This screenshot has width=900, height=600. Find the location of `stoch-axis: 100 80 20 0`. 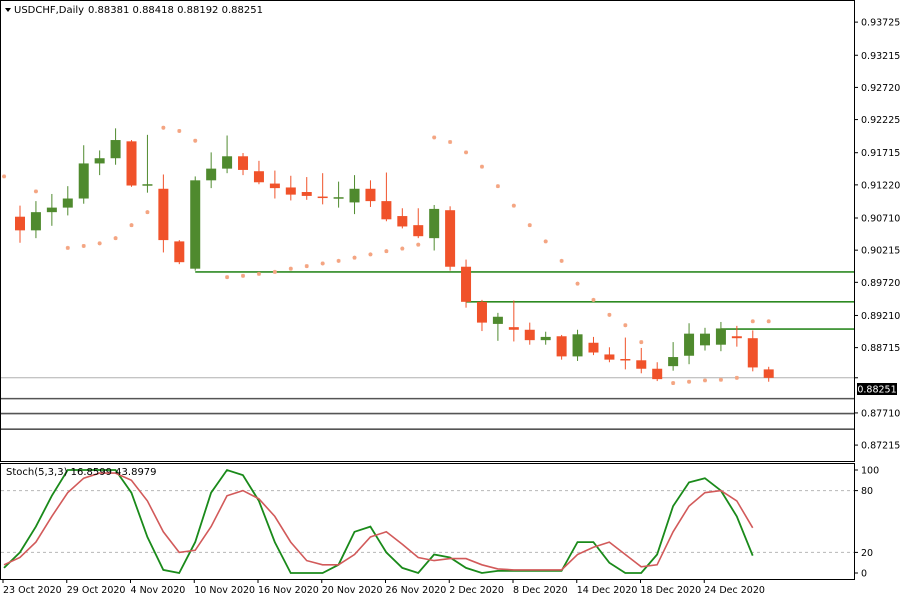

stoch-axis: 100 80 20 0 is located at coordinates (866, 523).